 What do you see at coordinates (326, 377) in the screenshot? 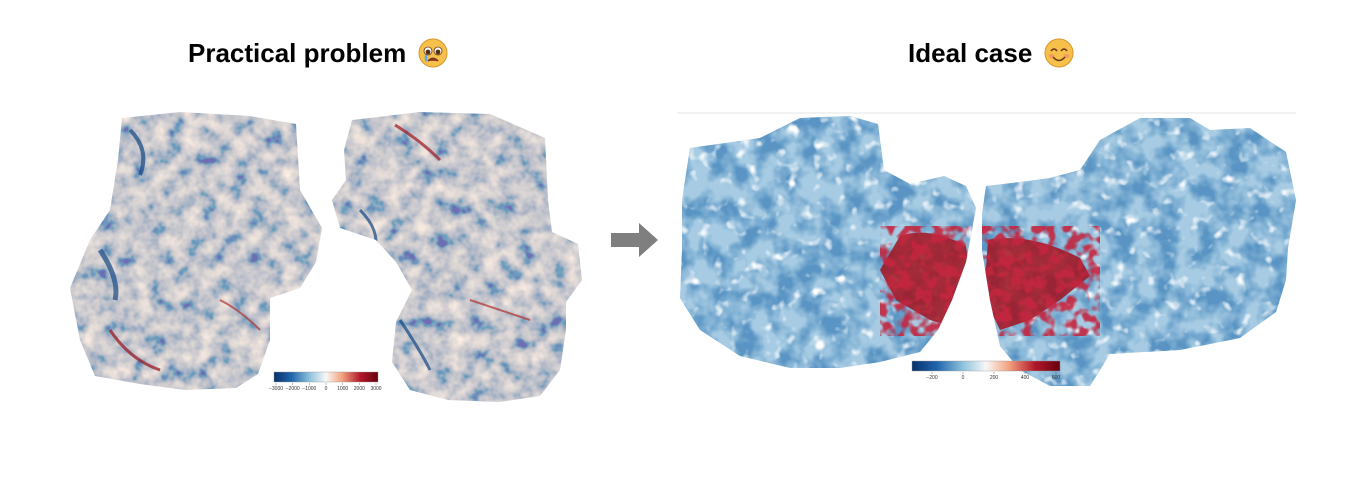
I see `left-colorbar-bar` at bounding box center [326, 377].